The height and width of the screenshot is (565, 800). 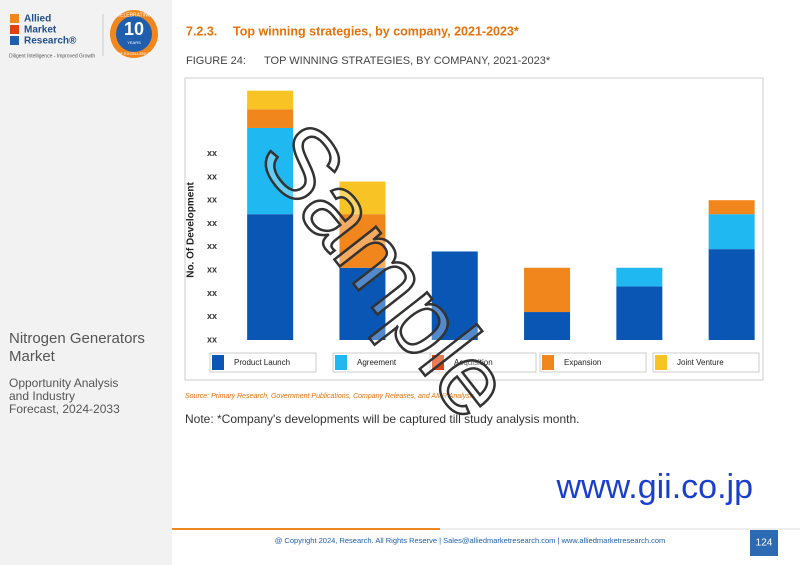 What do you see at coordinates (50, 41) in the screenshot?
I see `logo-text: Research®` at bounding box center [50, 41].